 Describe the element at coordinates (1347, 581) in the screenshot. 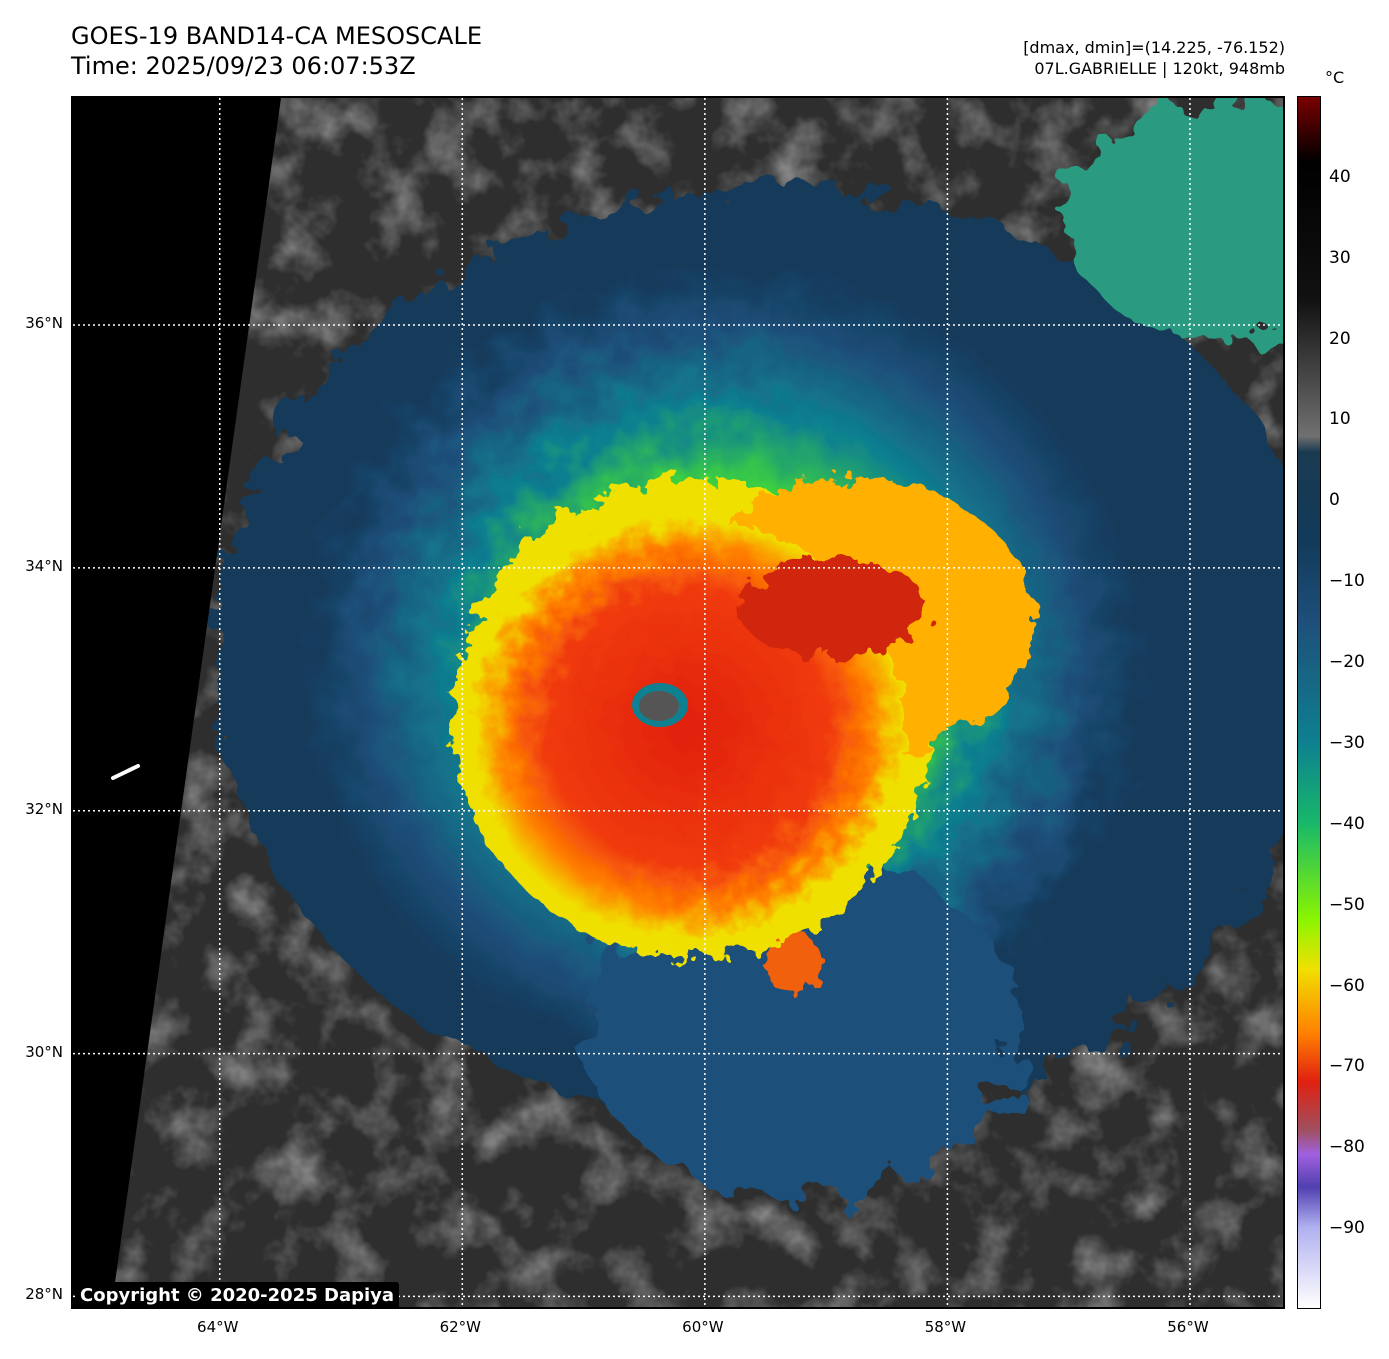

I see `colorbar-tick-label: −10` at that location.